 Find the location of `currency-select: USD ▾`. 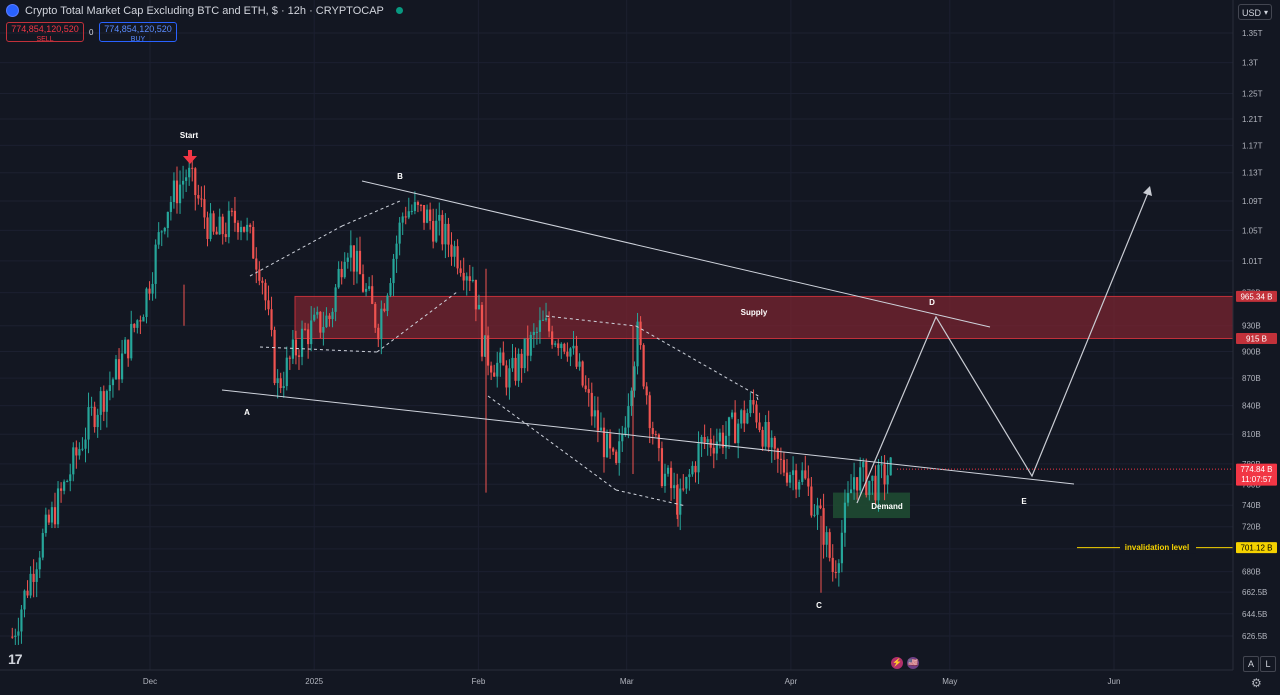

currency-select: USD ▾ is located at coordinates (1255, 12).